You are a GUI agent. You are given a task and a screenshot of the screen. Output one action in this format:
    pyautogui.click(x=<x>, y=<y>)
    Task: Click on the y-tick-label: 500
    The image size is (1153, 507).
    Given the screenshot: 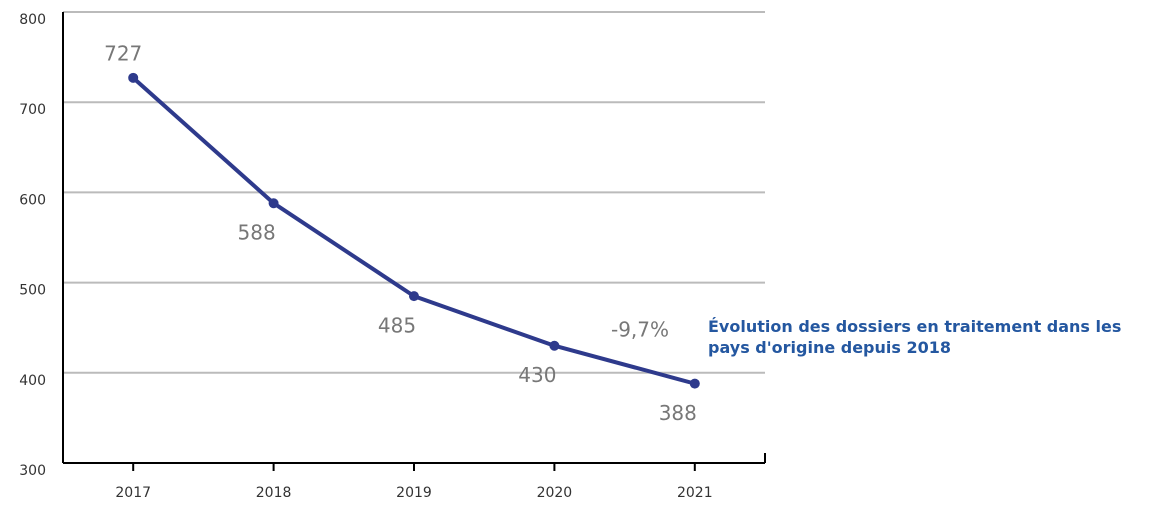 What is the action you would take?
    pyautogui.click(x=32, y=291)
    